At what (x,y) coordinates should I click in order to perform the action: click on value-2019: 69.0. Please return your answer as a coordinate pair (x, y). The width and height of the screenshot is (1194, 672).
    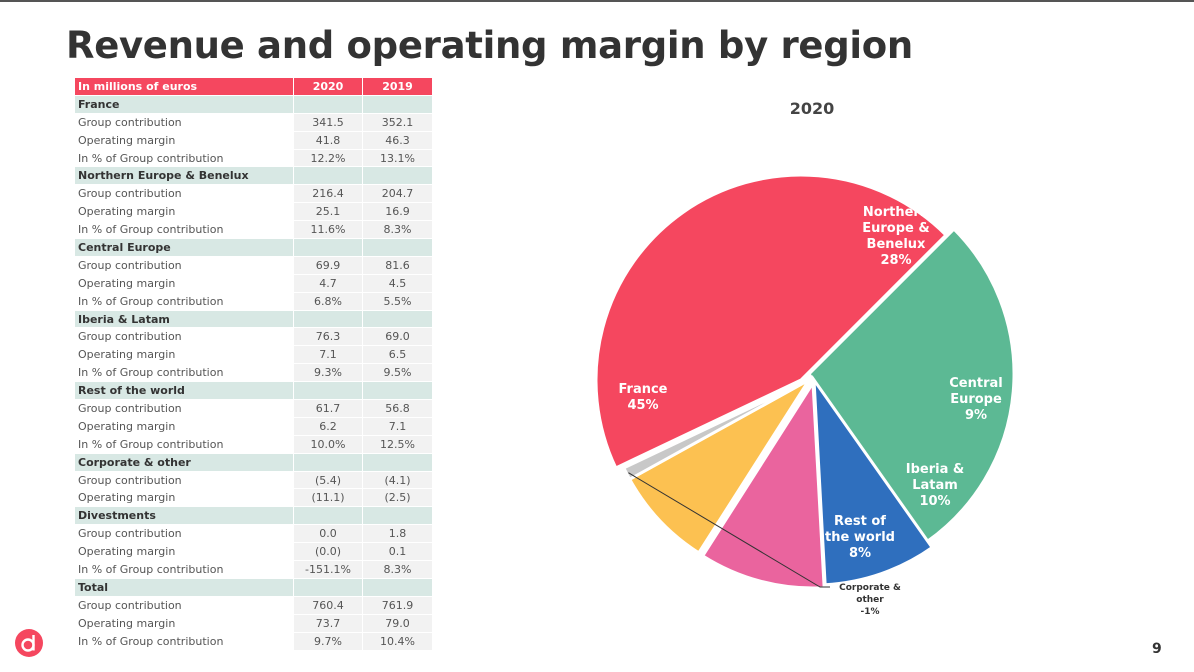
    Looking at the image, I should click on (397, 337).